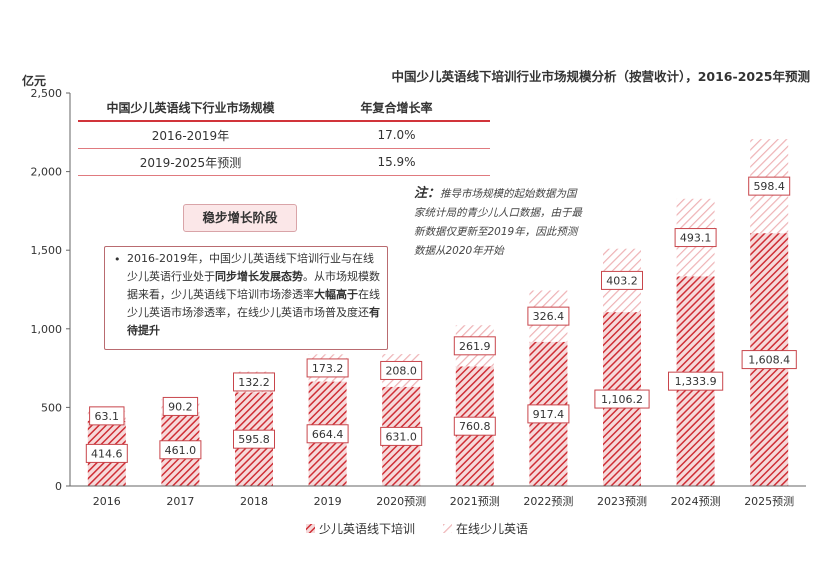 The image size is (828, 588). I want to click on data-label-online: 173.2, so click(328, 368).